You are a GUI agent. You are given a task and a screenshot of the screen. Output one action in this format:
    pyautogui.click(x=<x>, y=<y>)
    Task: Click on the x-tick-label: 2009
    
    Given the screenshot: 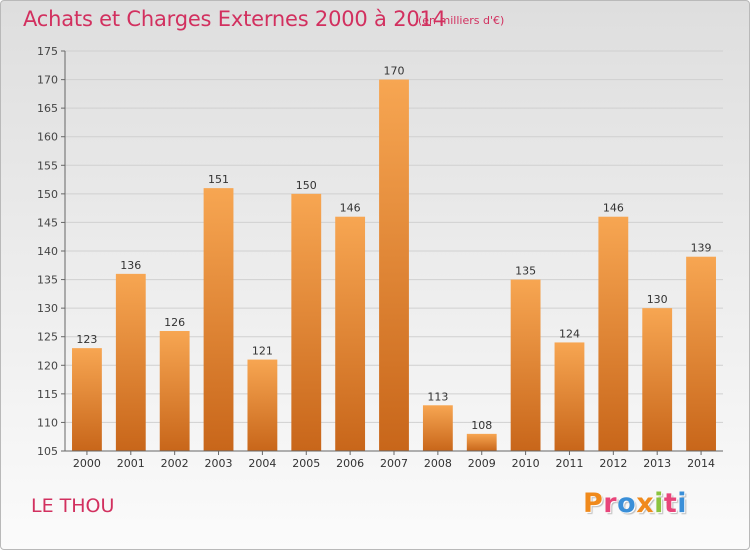 What is the action you would take?
    pyautogui.click(x=482, y=463)
    